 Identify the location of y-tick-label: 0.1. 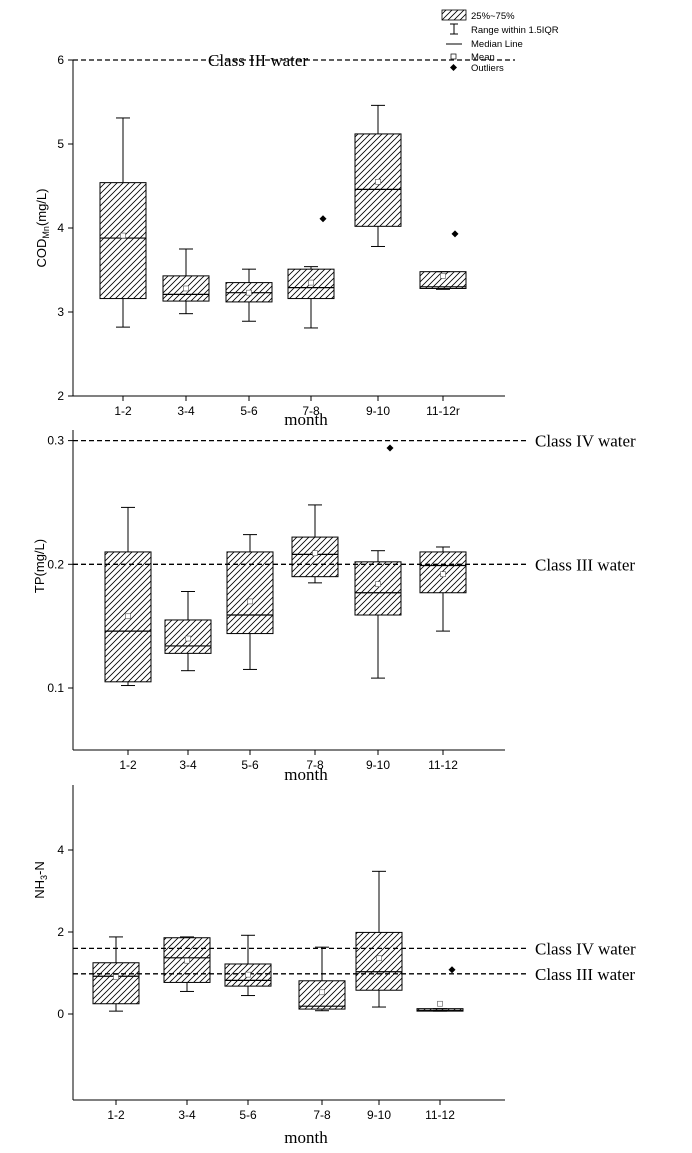
(55, 688).